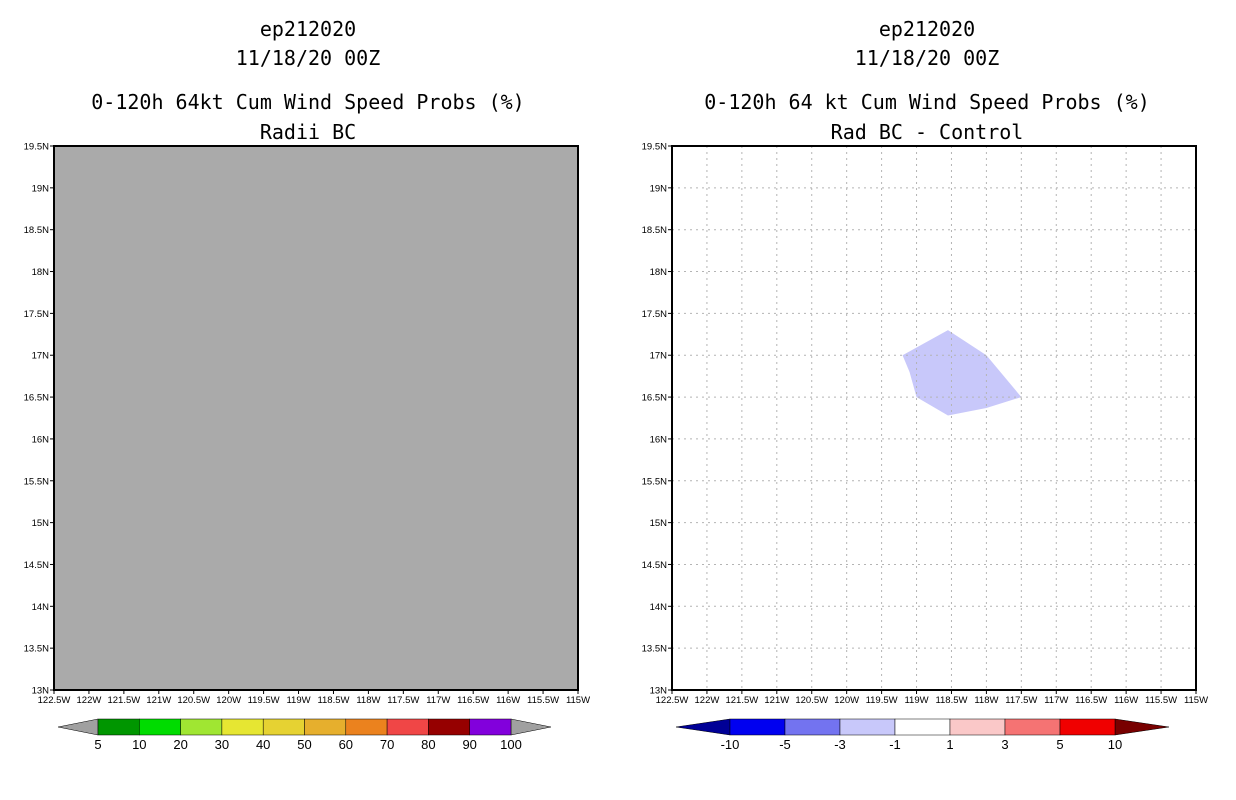 The width and height of the screenshot is (1236, 800). I want to click on left-datetime: 11/18/20 00Z, so click(308, 58).